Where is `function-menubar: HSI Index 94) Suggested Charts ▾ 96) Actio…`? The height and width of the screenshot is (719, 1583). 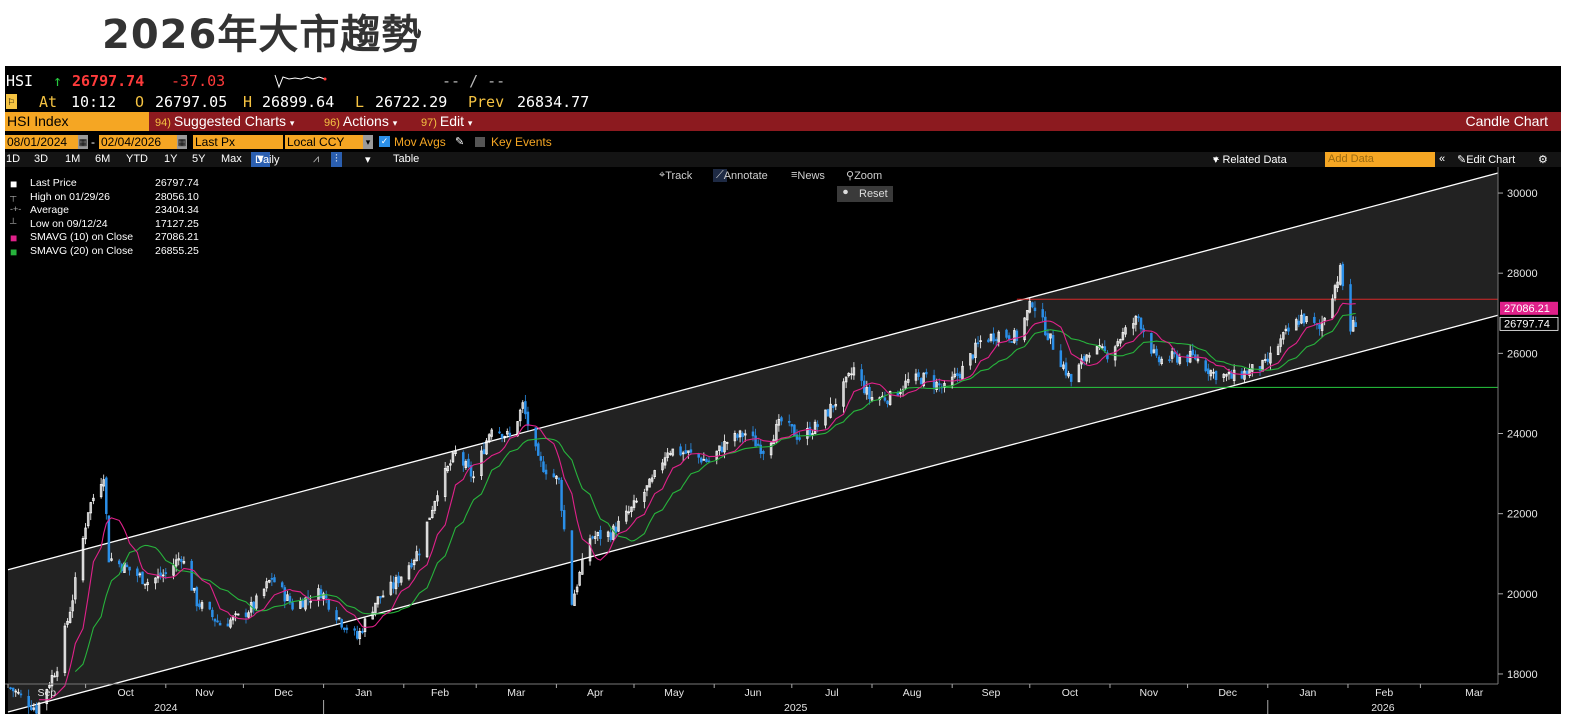
function-menubar: HSI Index 94) Suggested Charts ▾ 96) Actio… is located at coordinates (783, 121).